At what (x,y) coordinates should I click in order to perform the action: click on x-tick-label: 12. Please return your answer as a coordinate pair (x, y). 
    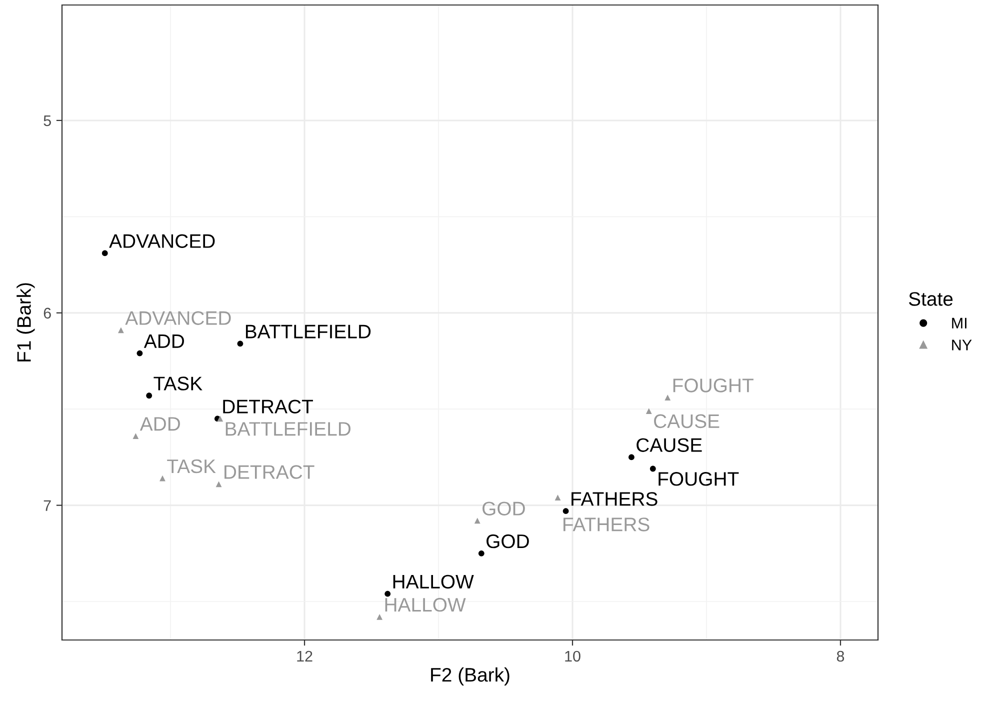
    Looking at the image, I should click on (304, 656).